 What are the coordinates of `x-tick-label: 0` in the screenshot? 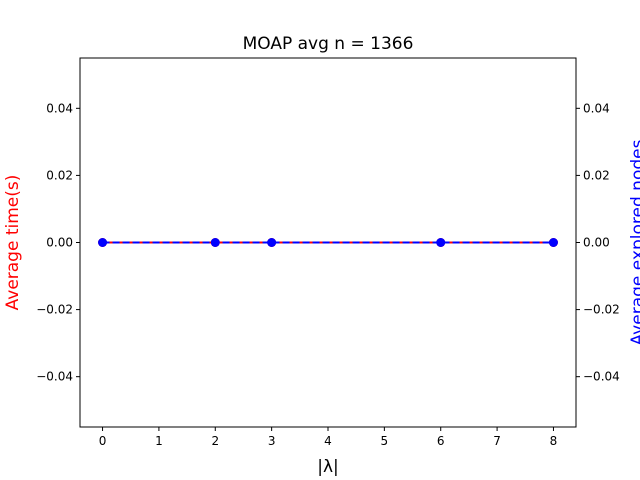 It's located at (103, 441).